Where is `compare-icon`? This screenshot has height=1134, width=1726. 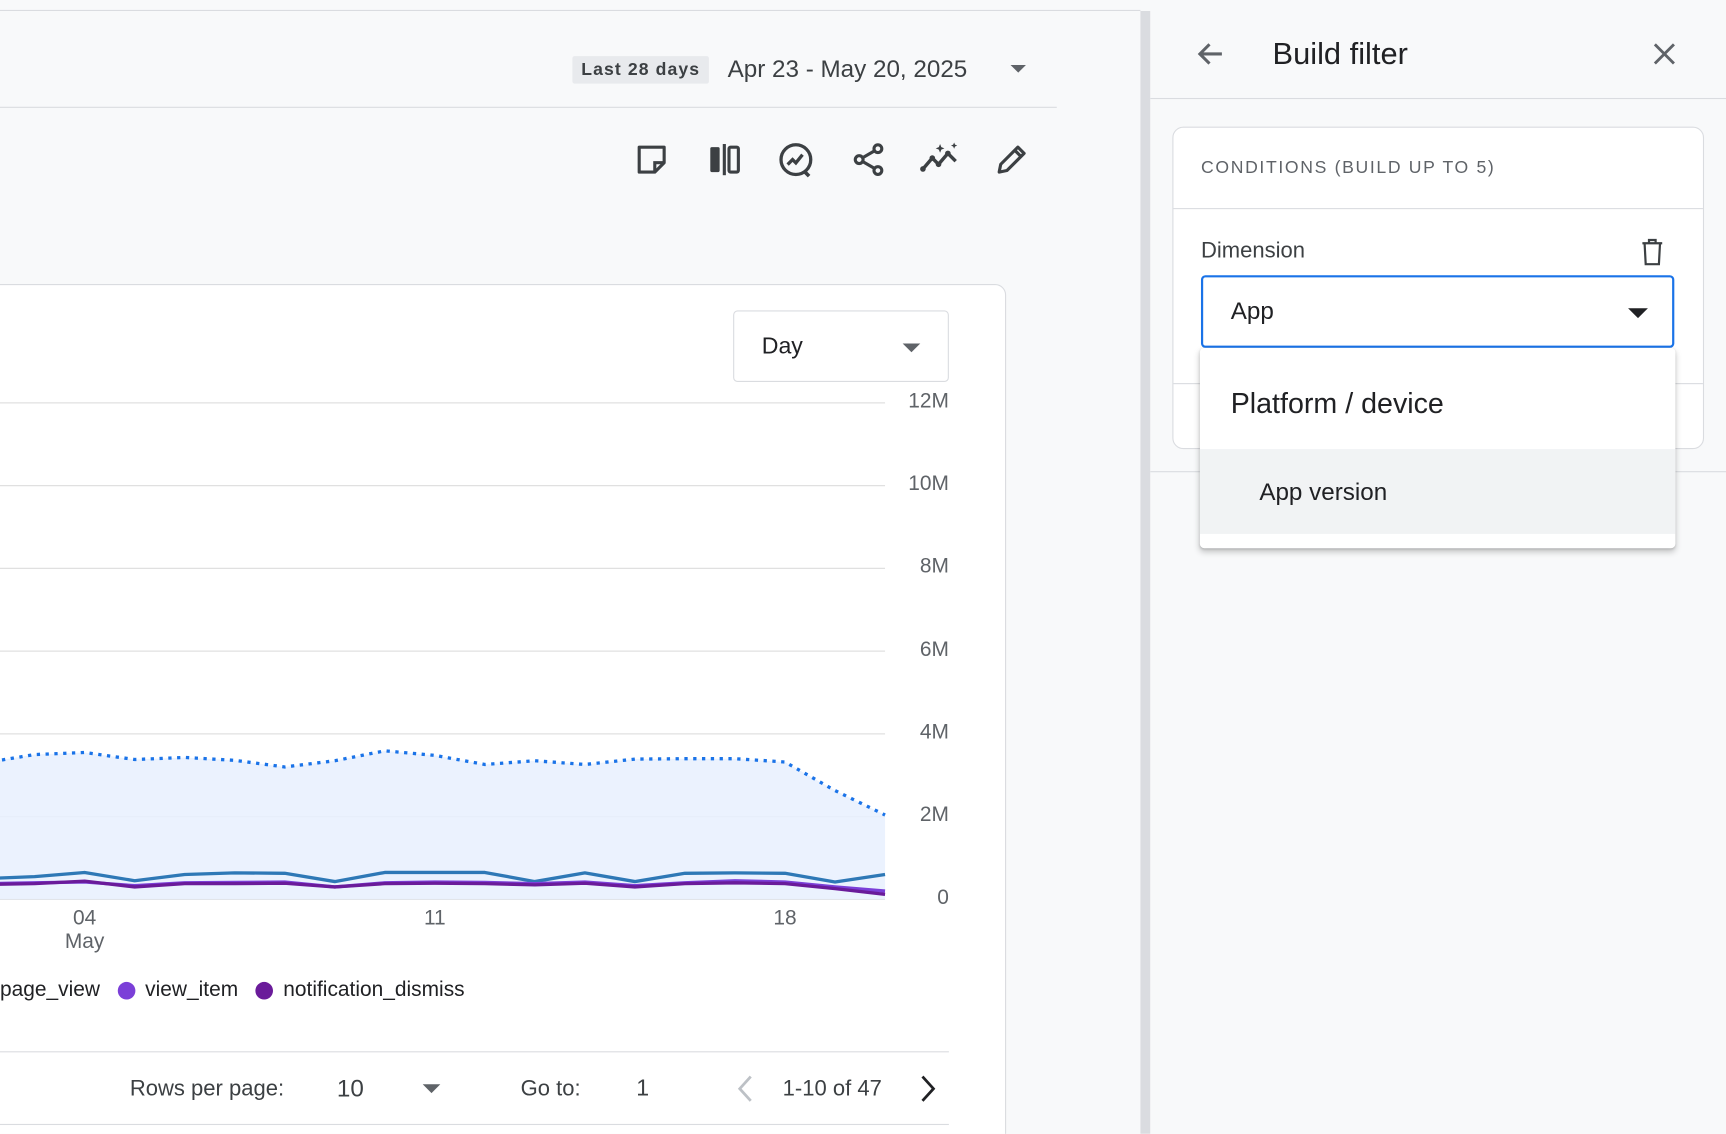
compare-icon is located at coordinates (724, 160).